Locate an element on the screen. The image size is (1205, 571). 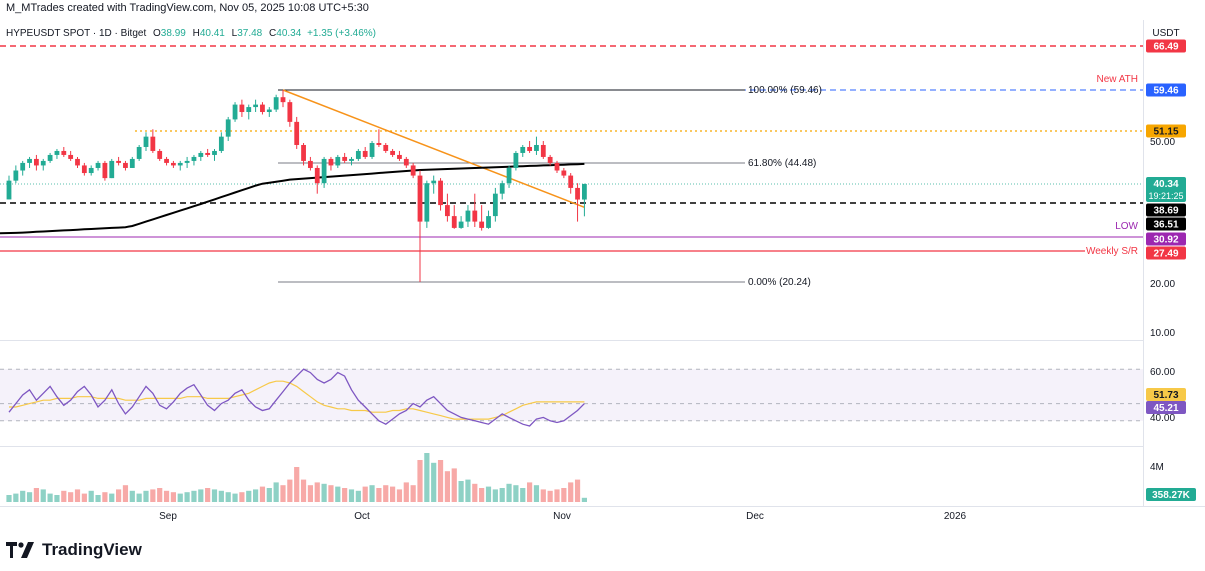
downtrend-line is located at coordinates (433, 148).